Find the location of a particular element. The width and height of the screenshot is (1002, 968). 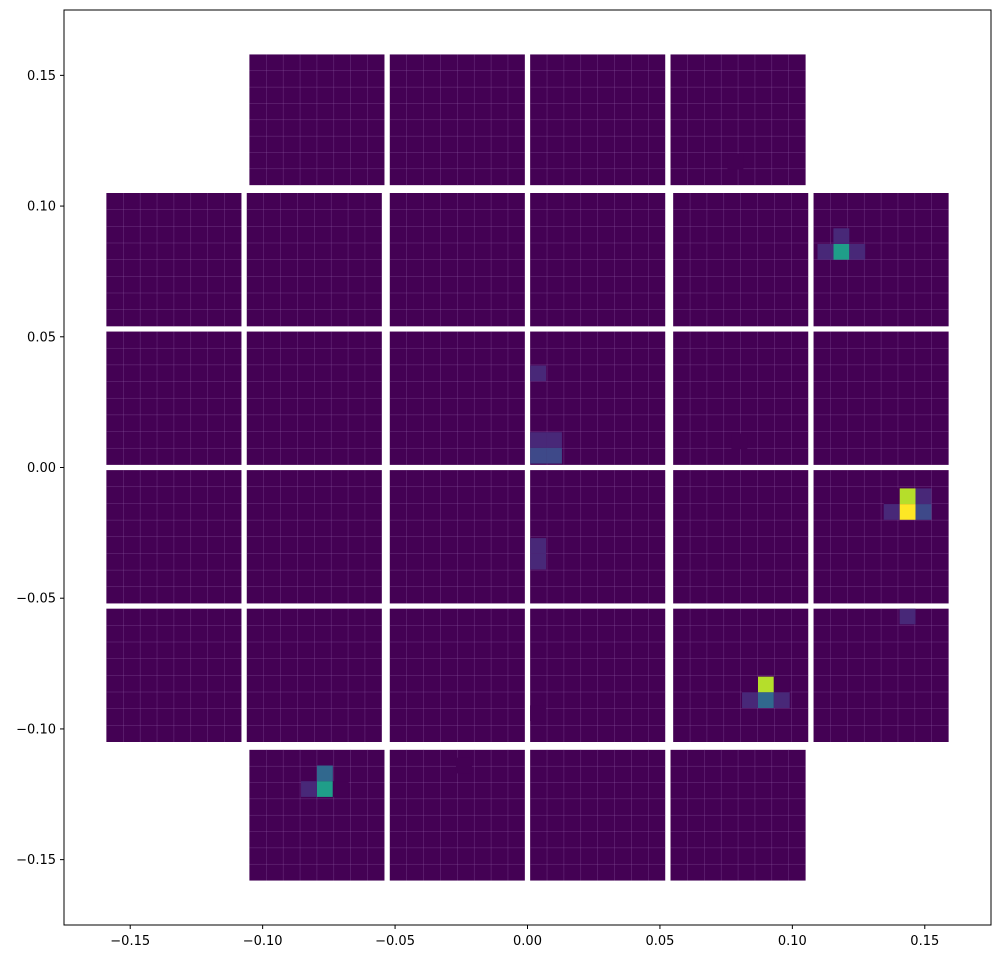

x-tick-label: 0.00 is located at coordinates (527, 941).